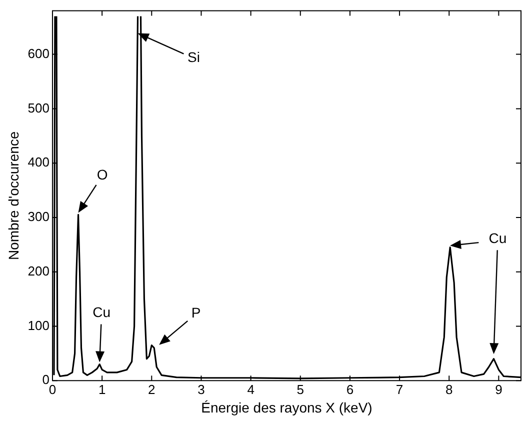  Describe the element at coordinates (152, 389) in the screenshot. I see `x-tick-label: 2` at that location.